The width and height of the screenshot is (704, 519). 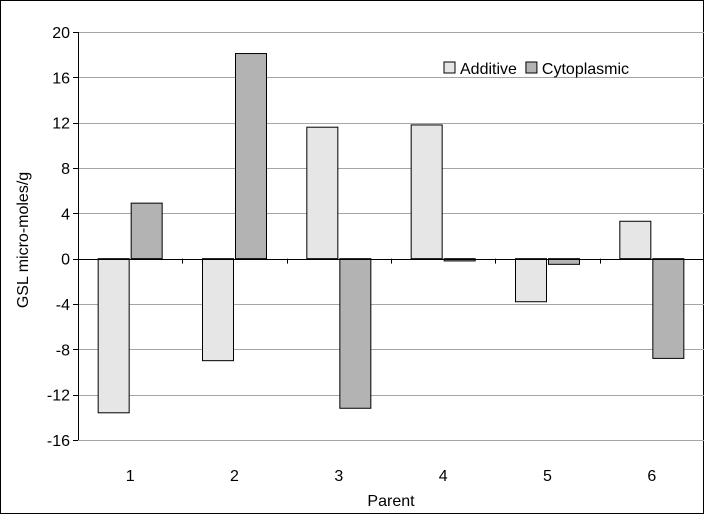 I want to click on legend-swatch-cytoplasmic, so click(x=531, y=67).